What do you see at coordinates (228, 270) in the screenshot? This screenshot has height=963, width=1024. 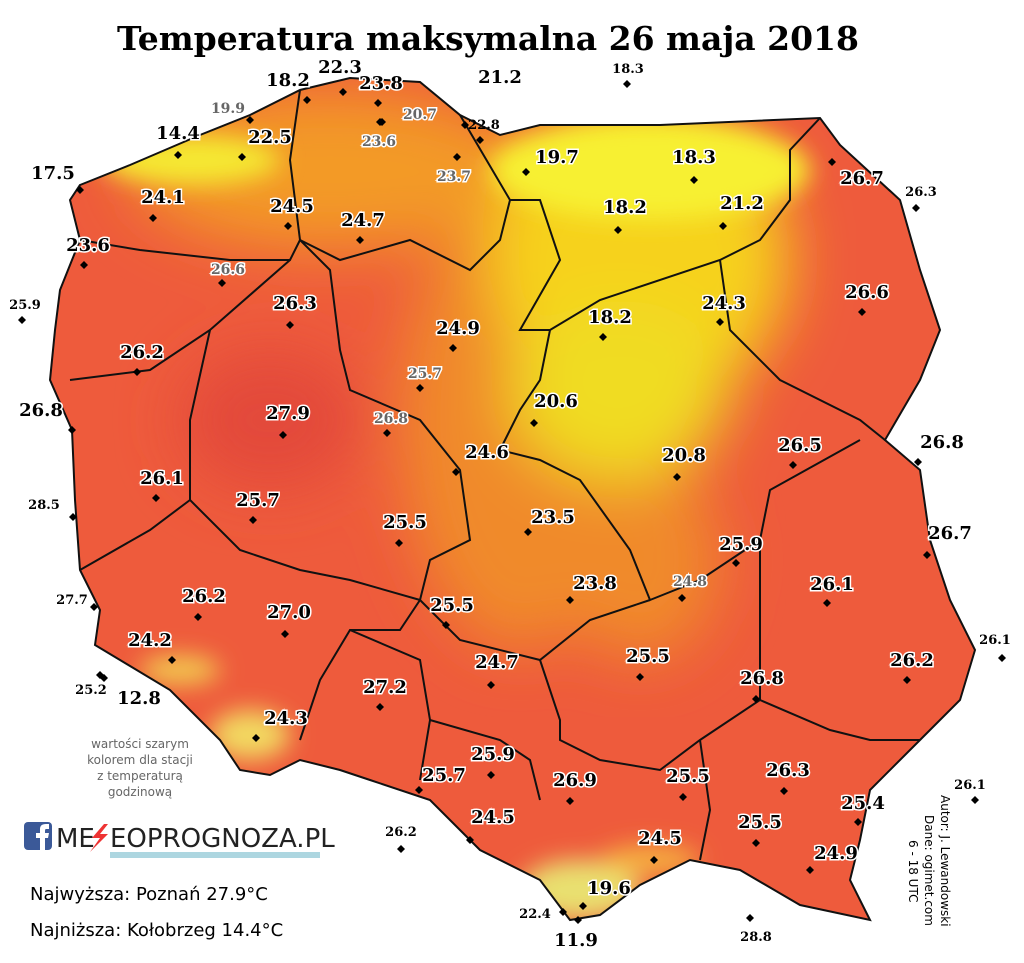 I see `station-temperature: 26.6` at bounding box center [228, 270].